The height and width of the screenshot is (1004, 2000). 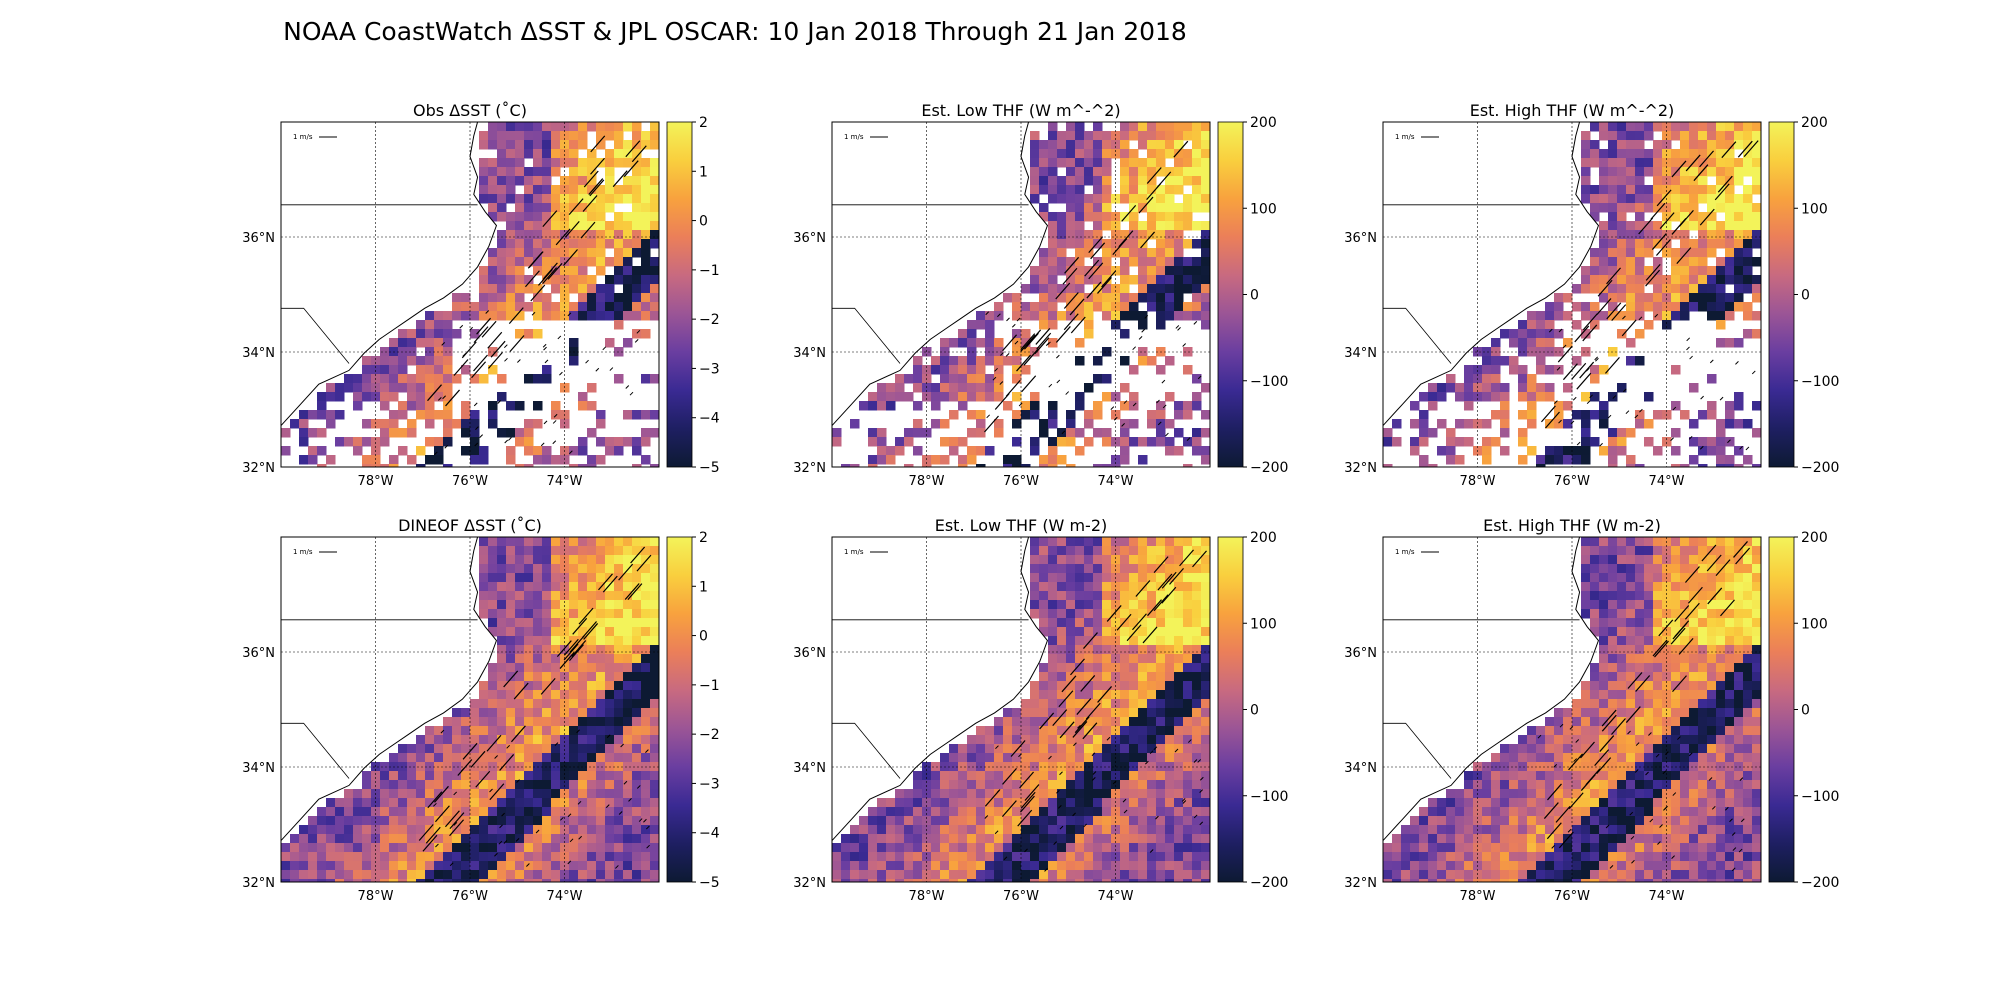 What do you see at coordinates (1269, 883) in the screenshot?
I see `colorbar-tick-label: −200` at bounding box center [1269, 883].